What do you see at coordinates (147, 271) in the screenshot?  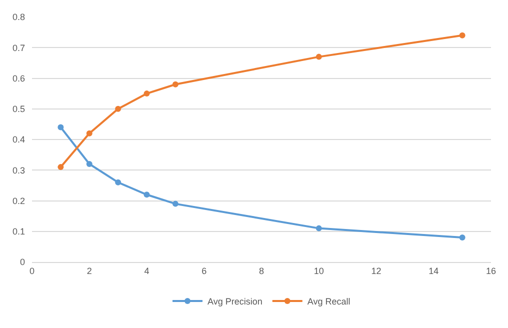 I see `x-tick-label: 4` at bounding box center [147, 271].